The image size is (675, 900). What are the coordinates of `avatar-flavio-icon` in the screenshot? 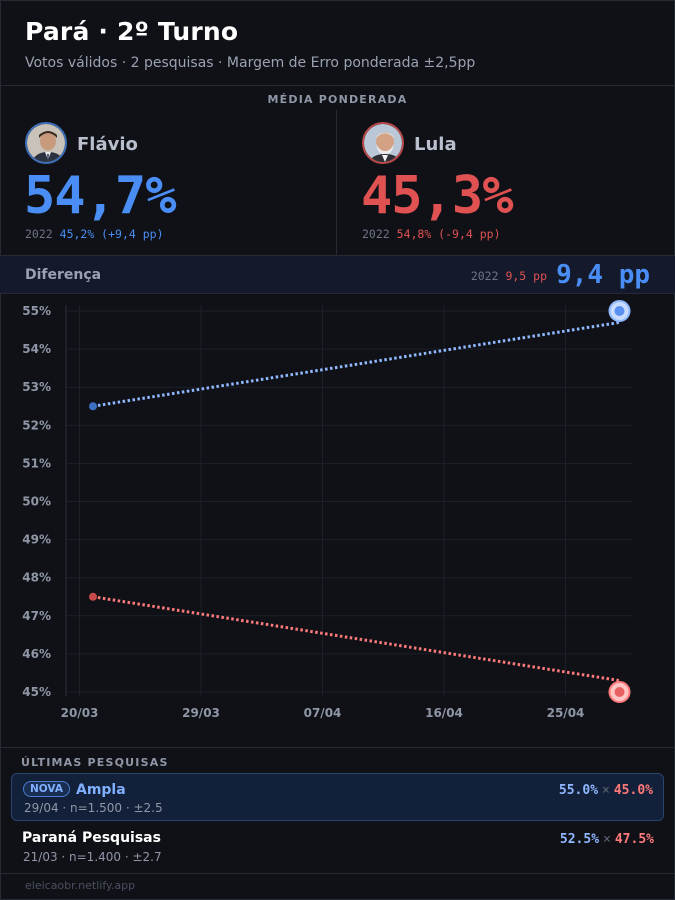 It's located at (46, 143).